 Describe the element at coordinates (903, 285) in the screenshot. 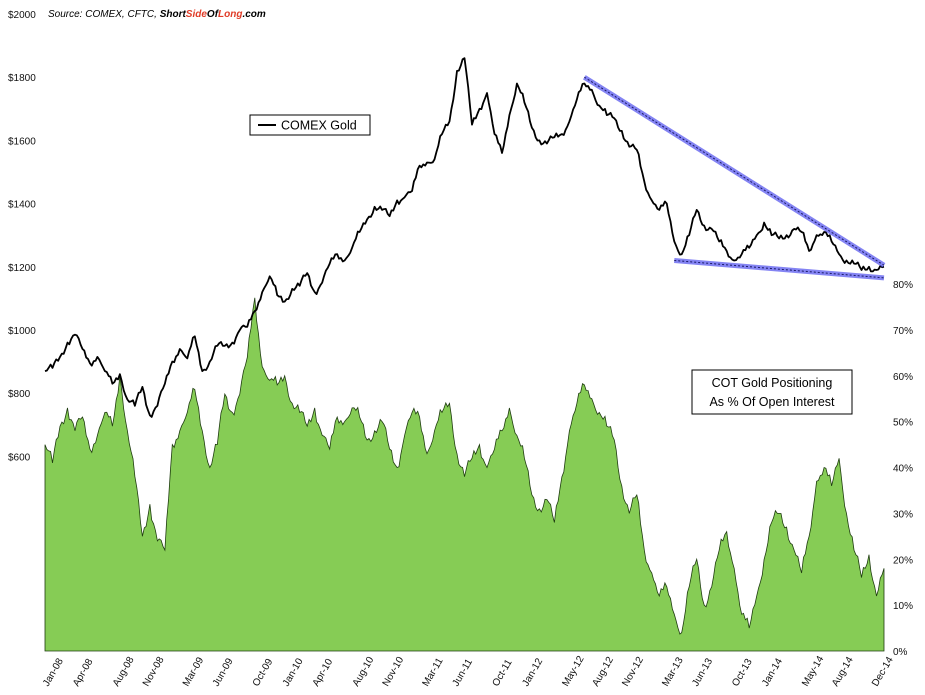

I see `right-tick-label: 80%` at that location.